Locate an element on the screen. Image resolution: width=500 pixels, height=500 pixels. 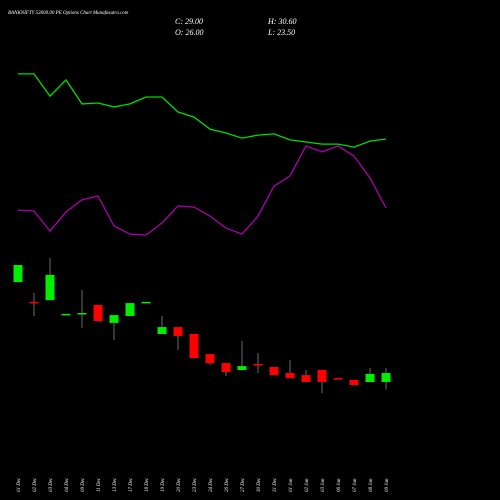
x-tick-label: 31 Dec is located at coordinates (275, 484).